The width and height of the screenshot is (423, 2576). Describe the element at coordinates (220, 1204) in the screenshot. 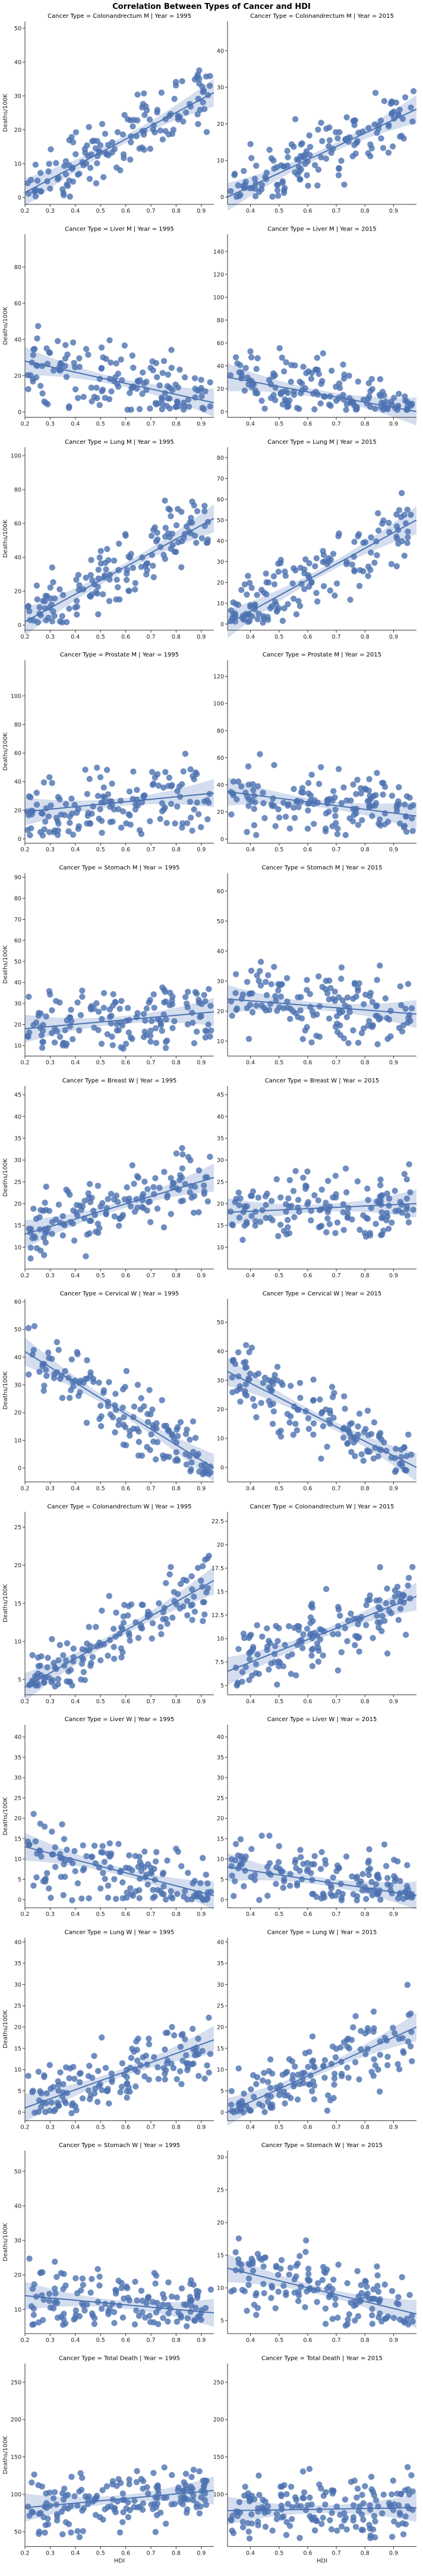

I see `y-tick-label: 20` at that location.